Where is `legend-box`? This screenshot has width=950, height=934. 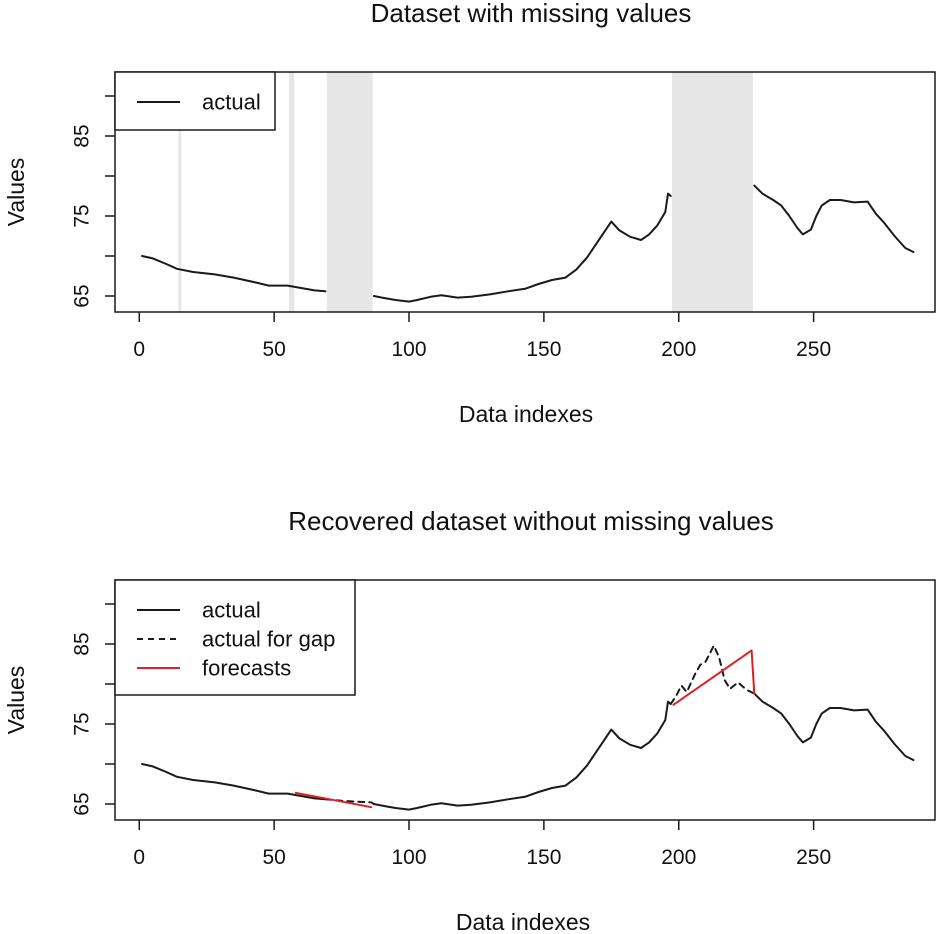 legend-box is located at coordinates (235, 637).